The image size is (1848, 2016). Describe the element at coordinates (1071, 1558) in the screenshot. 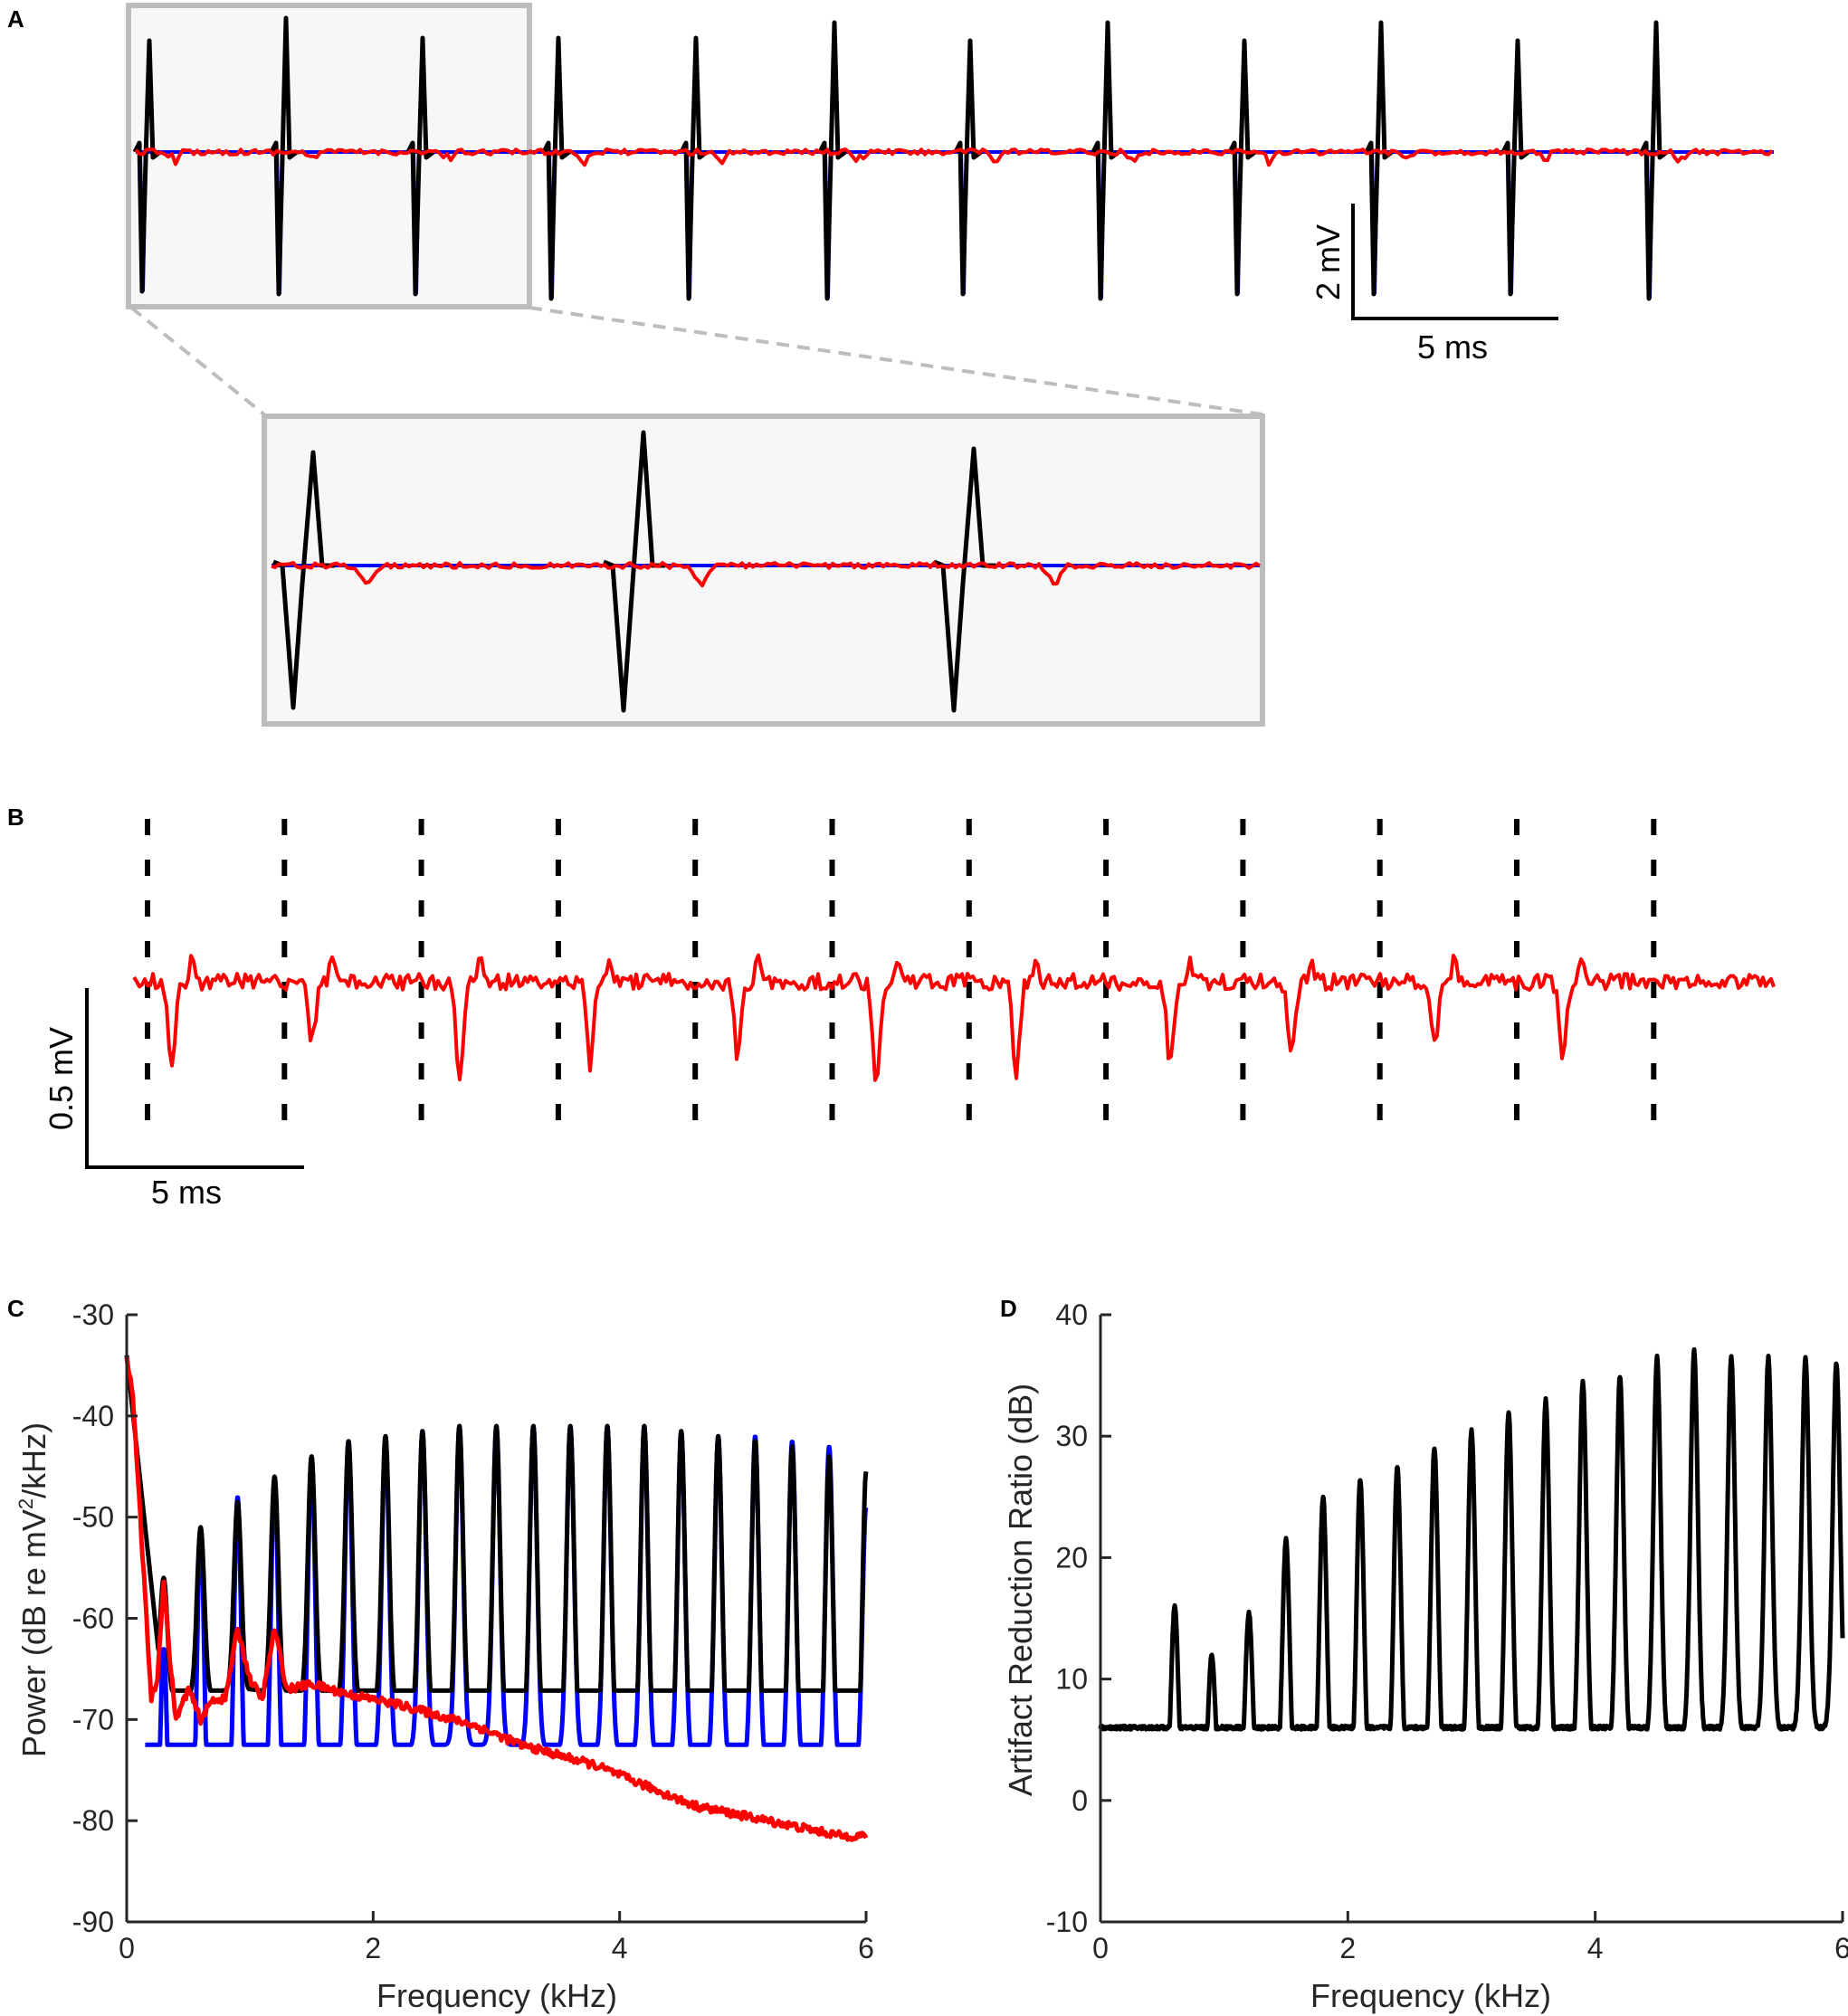

I see `y-tick-label: 20` at that location.